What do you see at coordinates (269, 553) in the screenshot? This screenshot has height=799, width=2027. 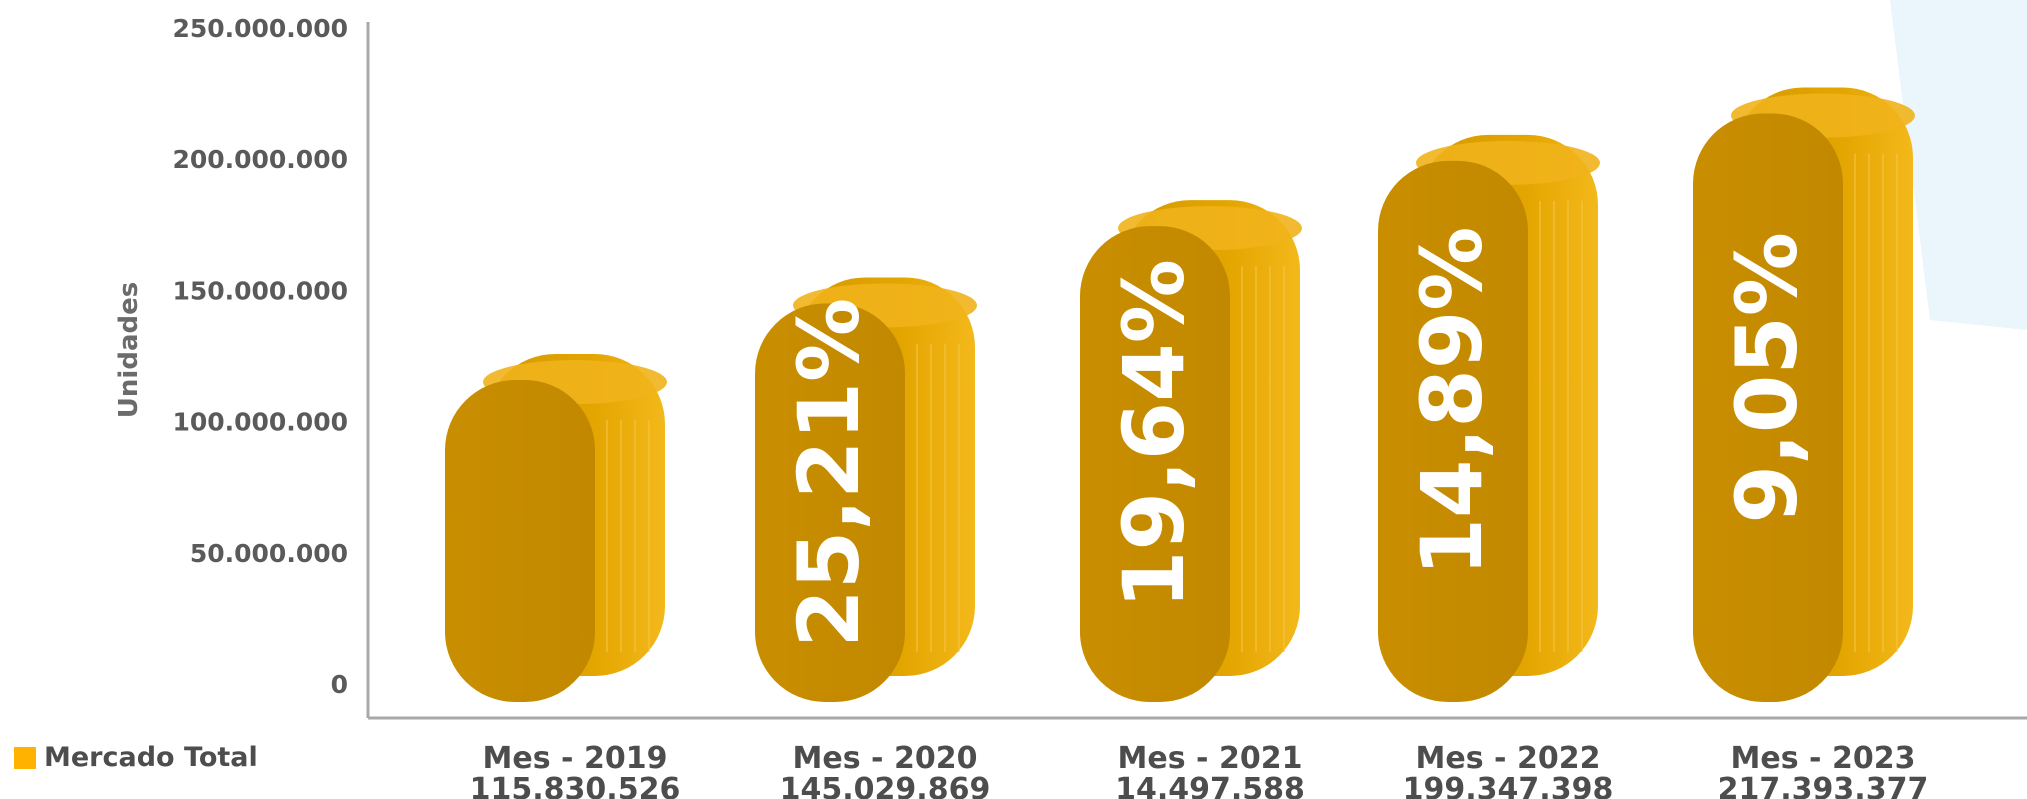 I see `y-tick-label: 50.000.000` at bounding box center [269, 553].